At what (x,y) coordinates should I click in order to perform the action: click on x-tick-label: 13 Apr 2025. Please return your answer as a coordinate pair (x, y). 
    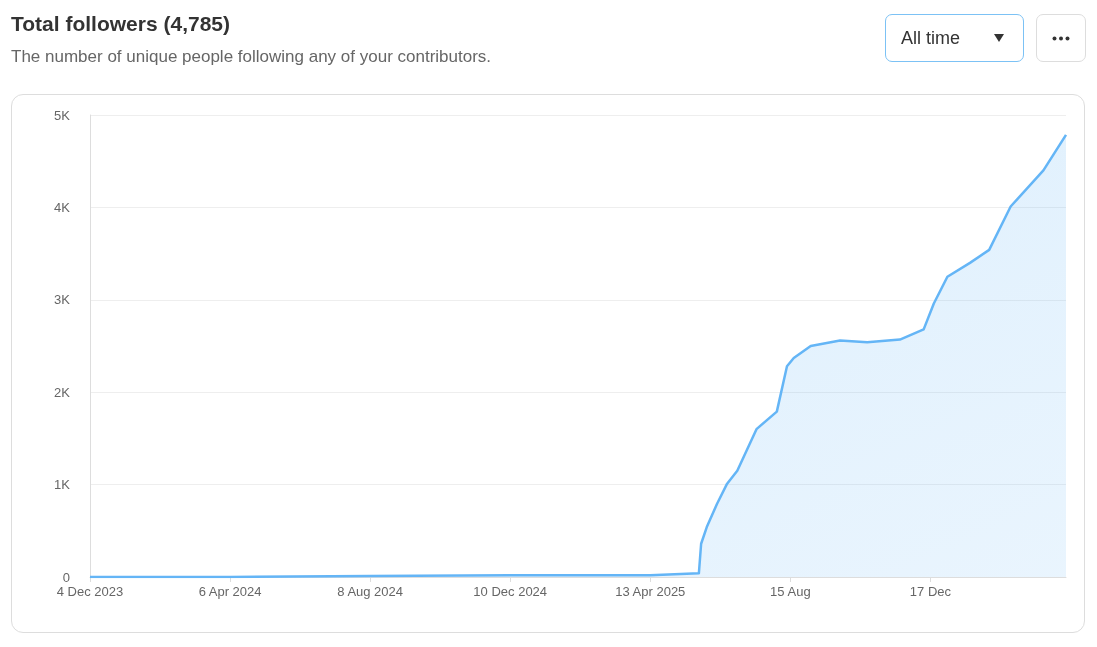
    Looking at the image, I should click on (650, 591).